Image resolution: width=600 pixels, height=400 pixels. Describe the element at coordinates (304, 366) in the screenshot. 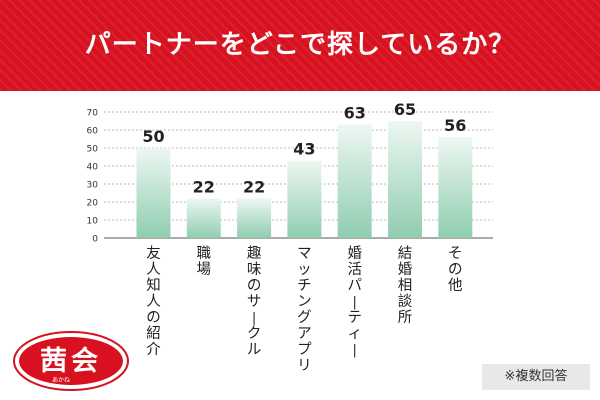

I see `category-char: リ` at that location.